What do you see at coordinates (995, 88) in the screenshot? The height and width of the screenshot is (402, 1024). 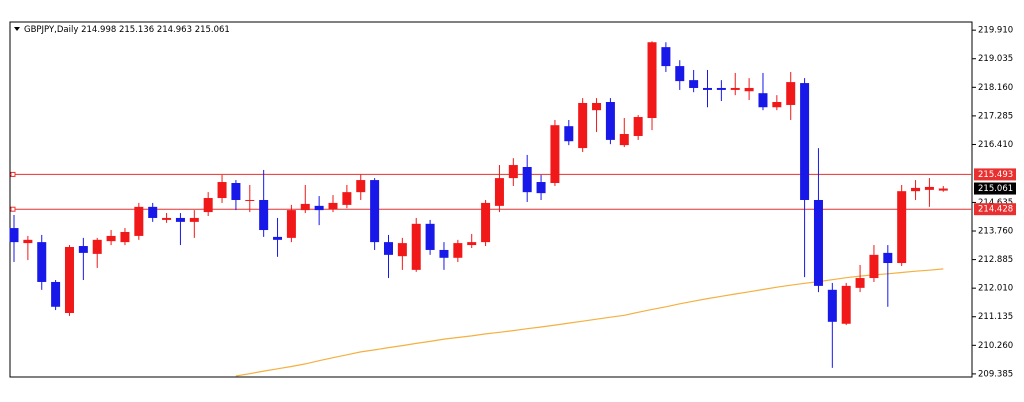 I see `y-tick-label: 218.160` at bounding box center [995, 88].